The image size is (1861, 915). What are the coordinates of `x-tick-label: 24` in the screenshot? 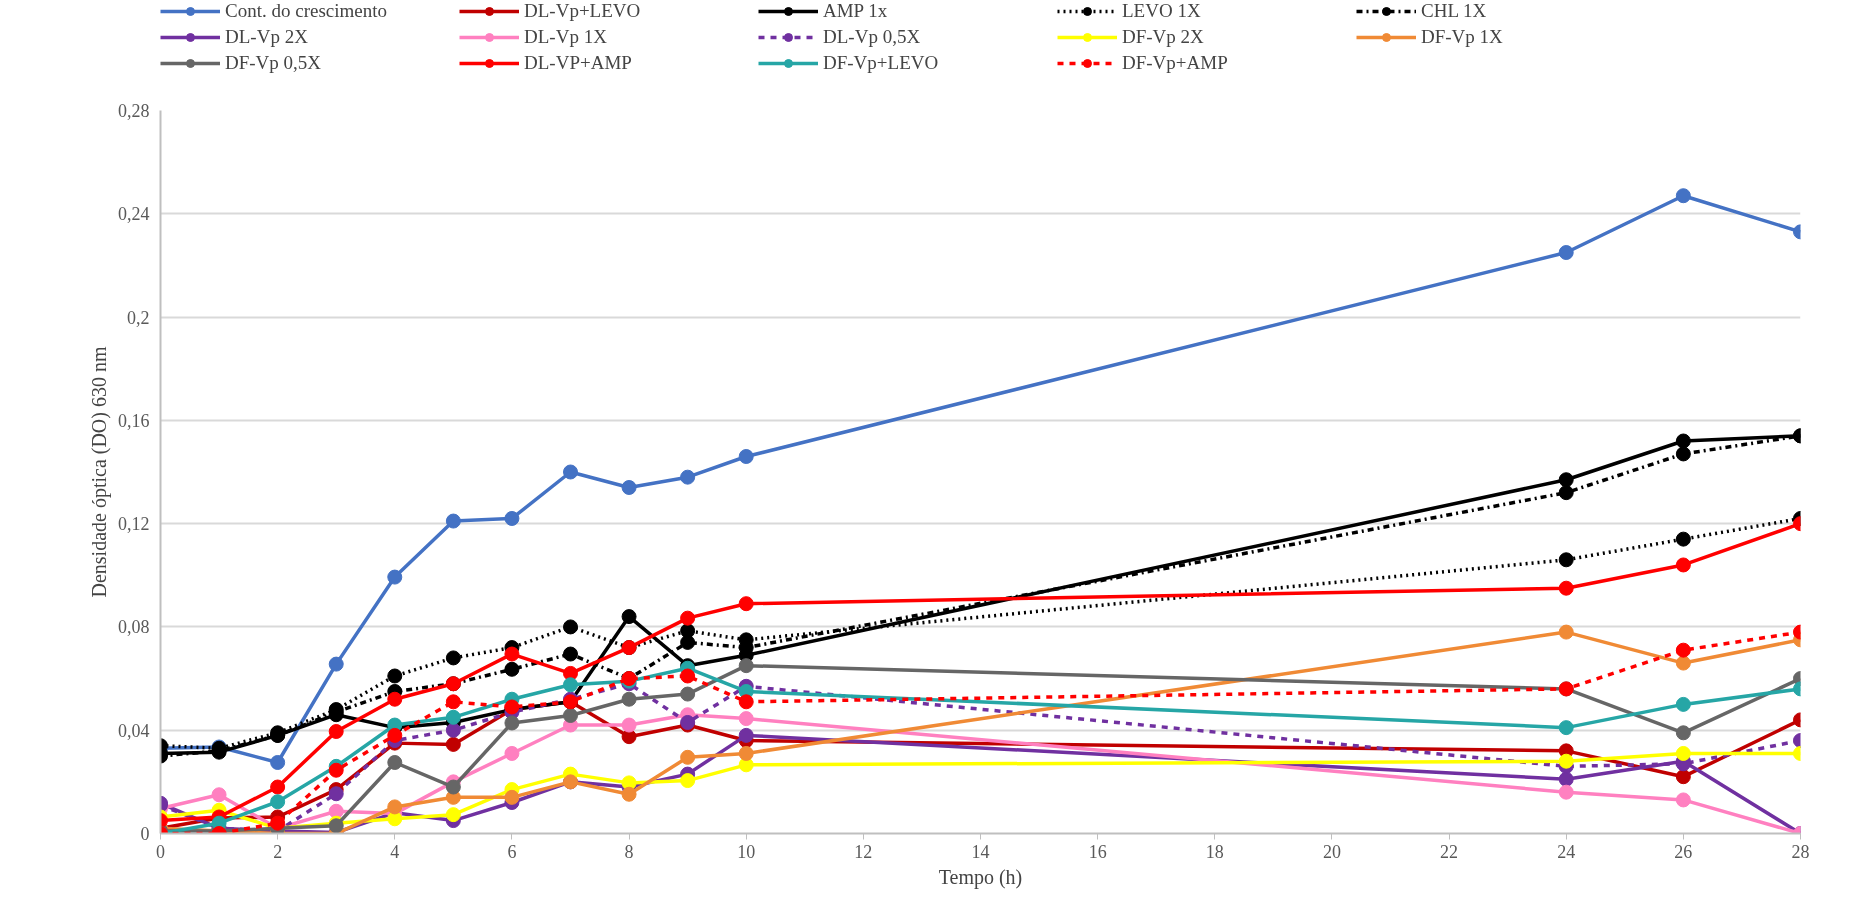 It's located at (1566, 851).